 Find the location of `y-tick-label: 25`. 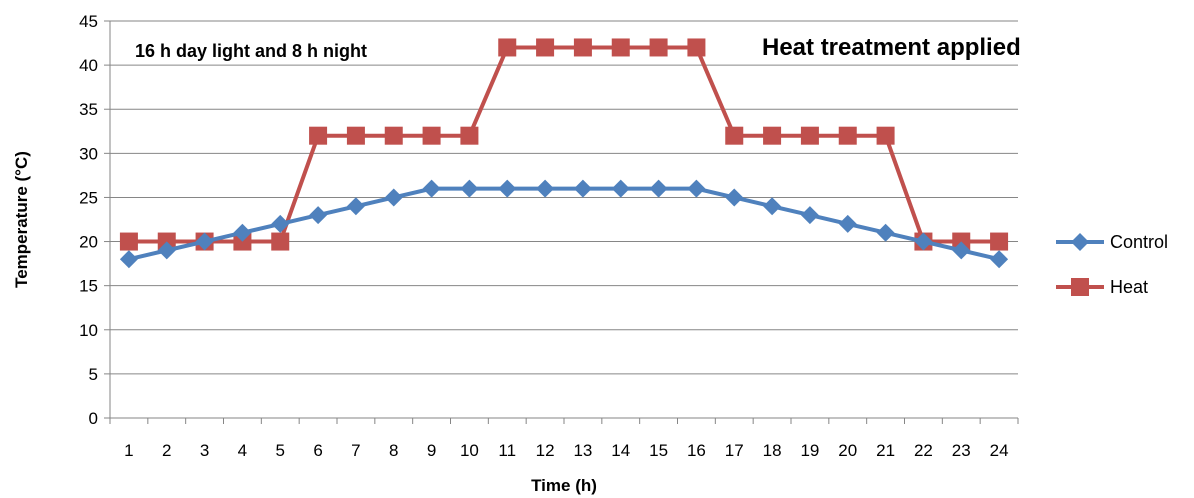

y-tick-label: 25 is located at coordinates (88, 197).